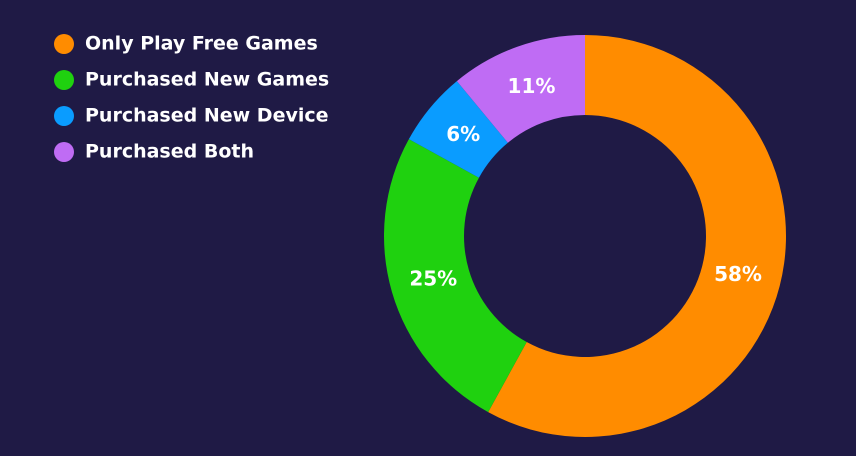  Describe the element at coordinates (207, 80) in the screenshot. I see `legend-text: Purchased New Games` at that location.